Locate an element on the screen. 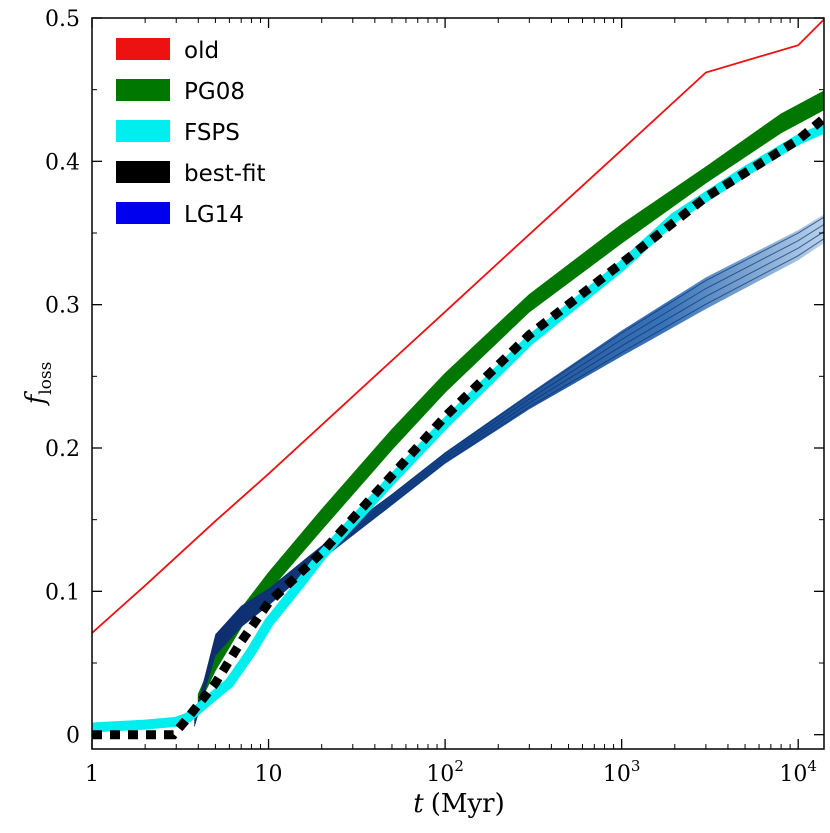 The width and height of the screenshot is (830, 833). x-tick-label: 10³ is located at coordinates (622, 772).